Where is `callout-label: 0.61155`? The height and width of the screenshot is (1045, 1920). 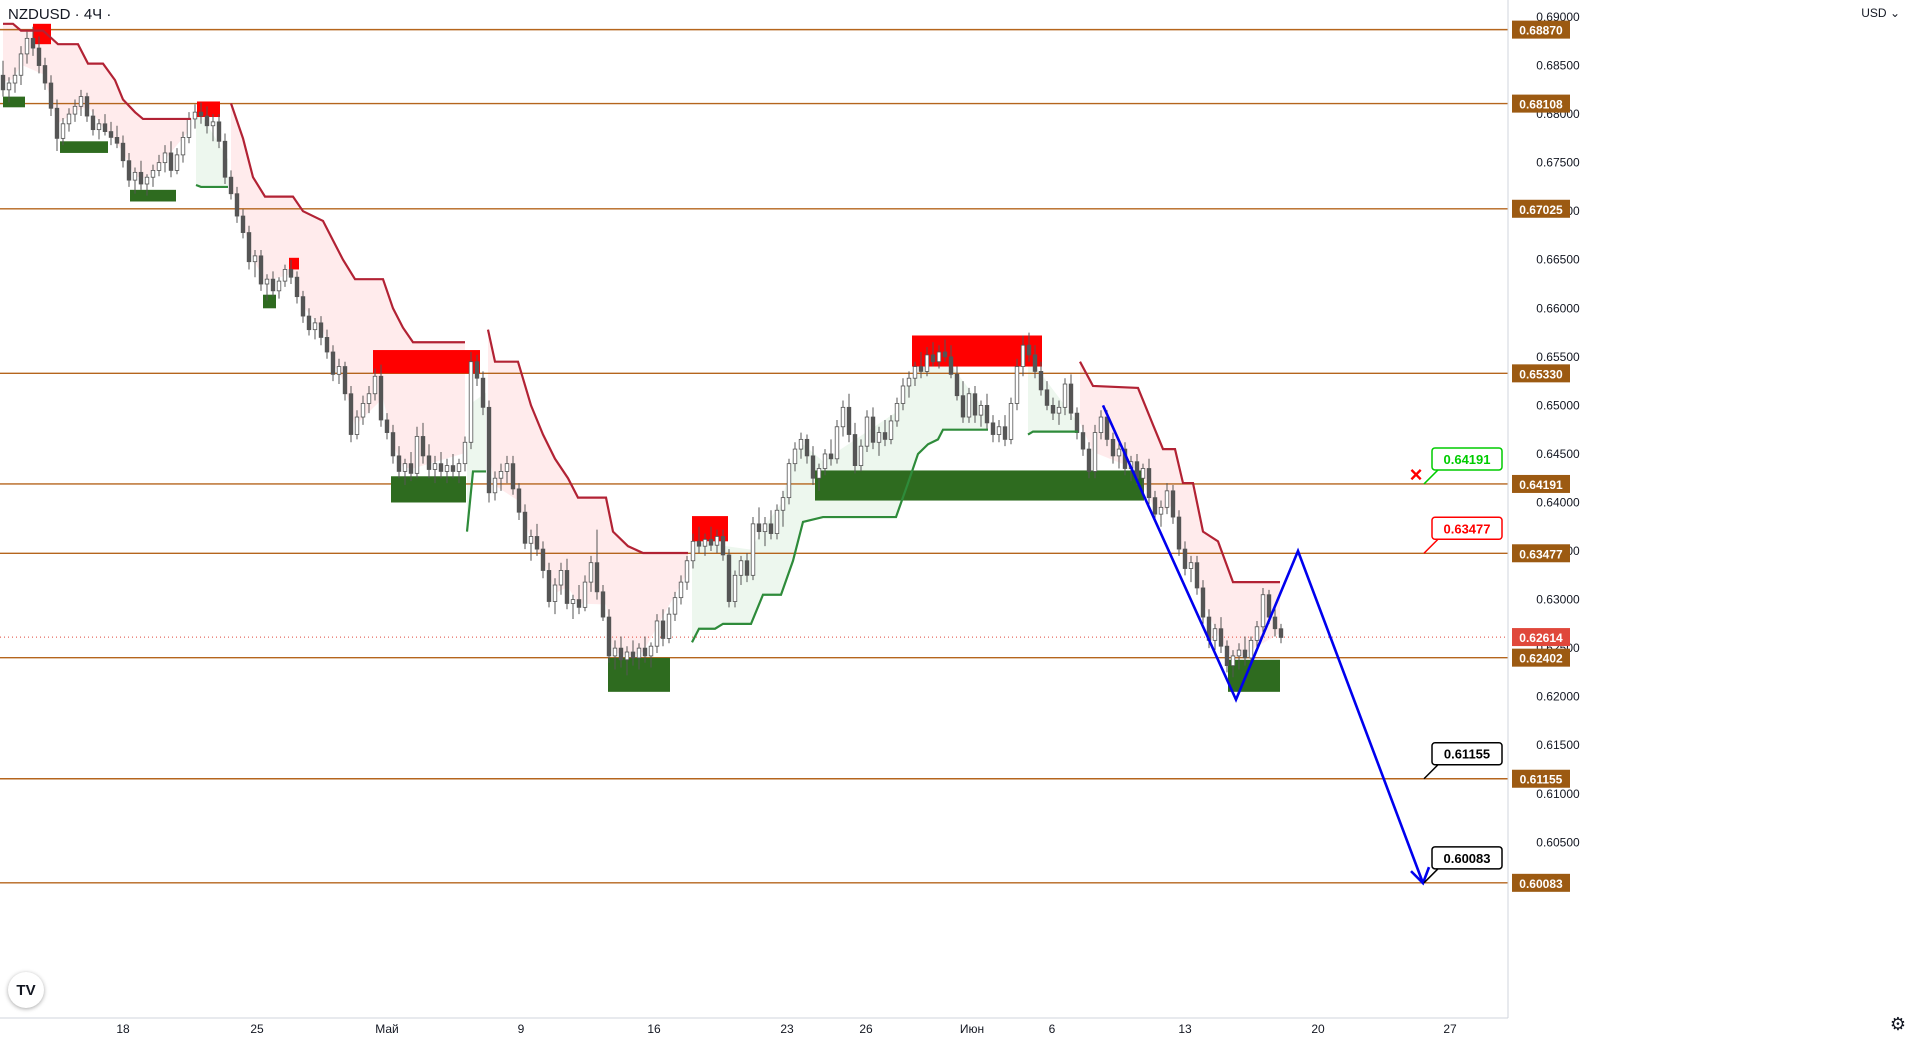
callout-label: 0.61155 is located at coordinates (1467, 754).